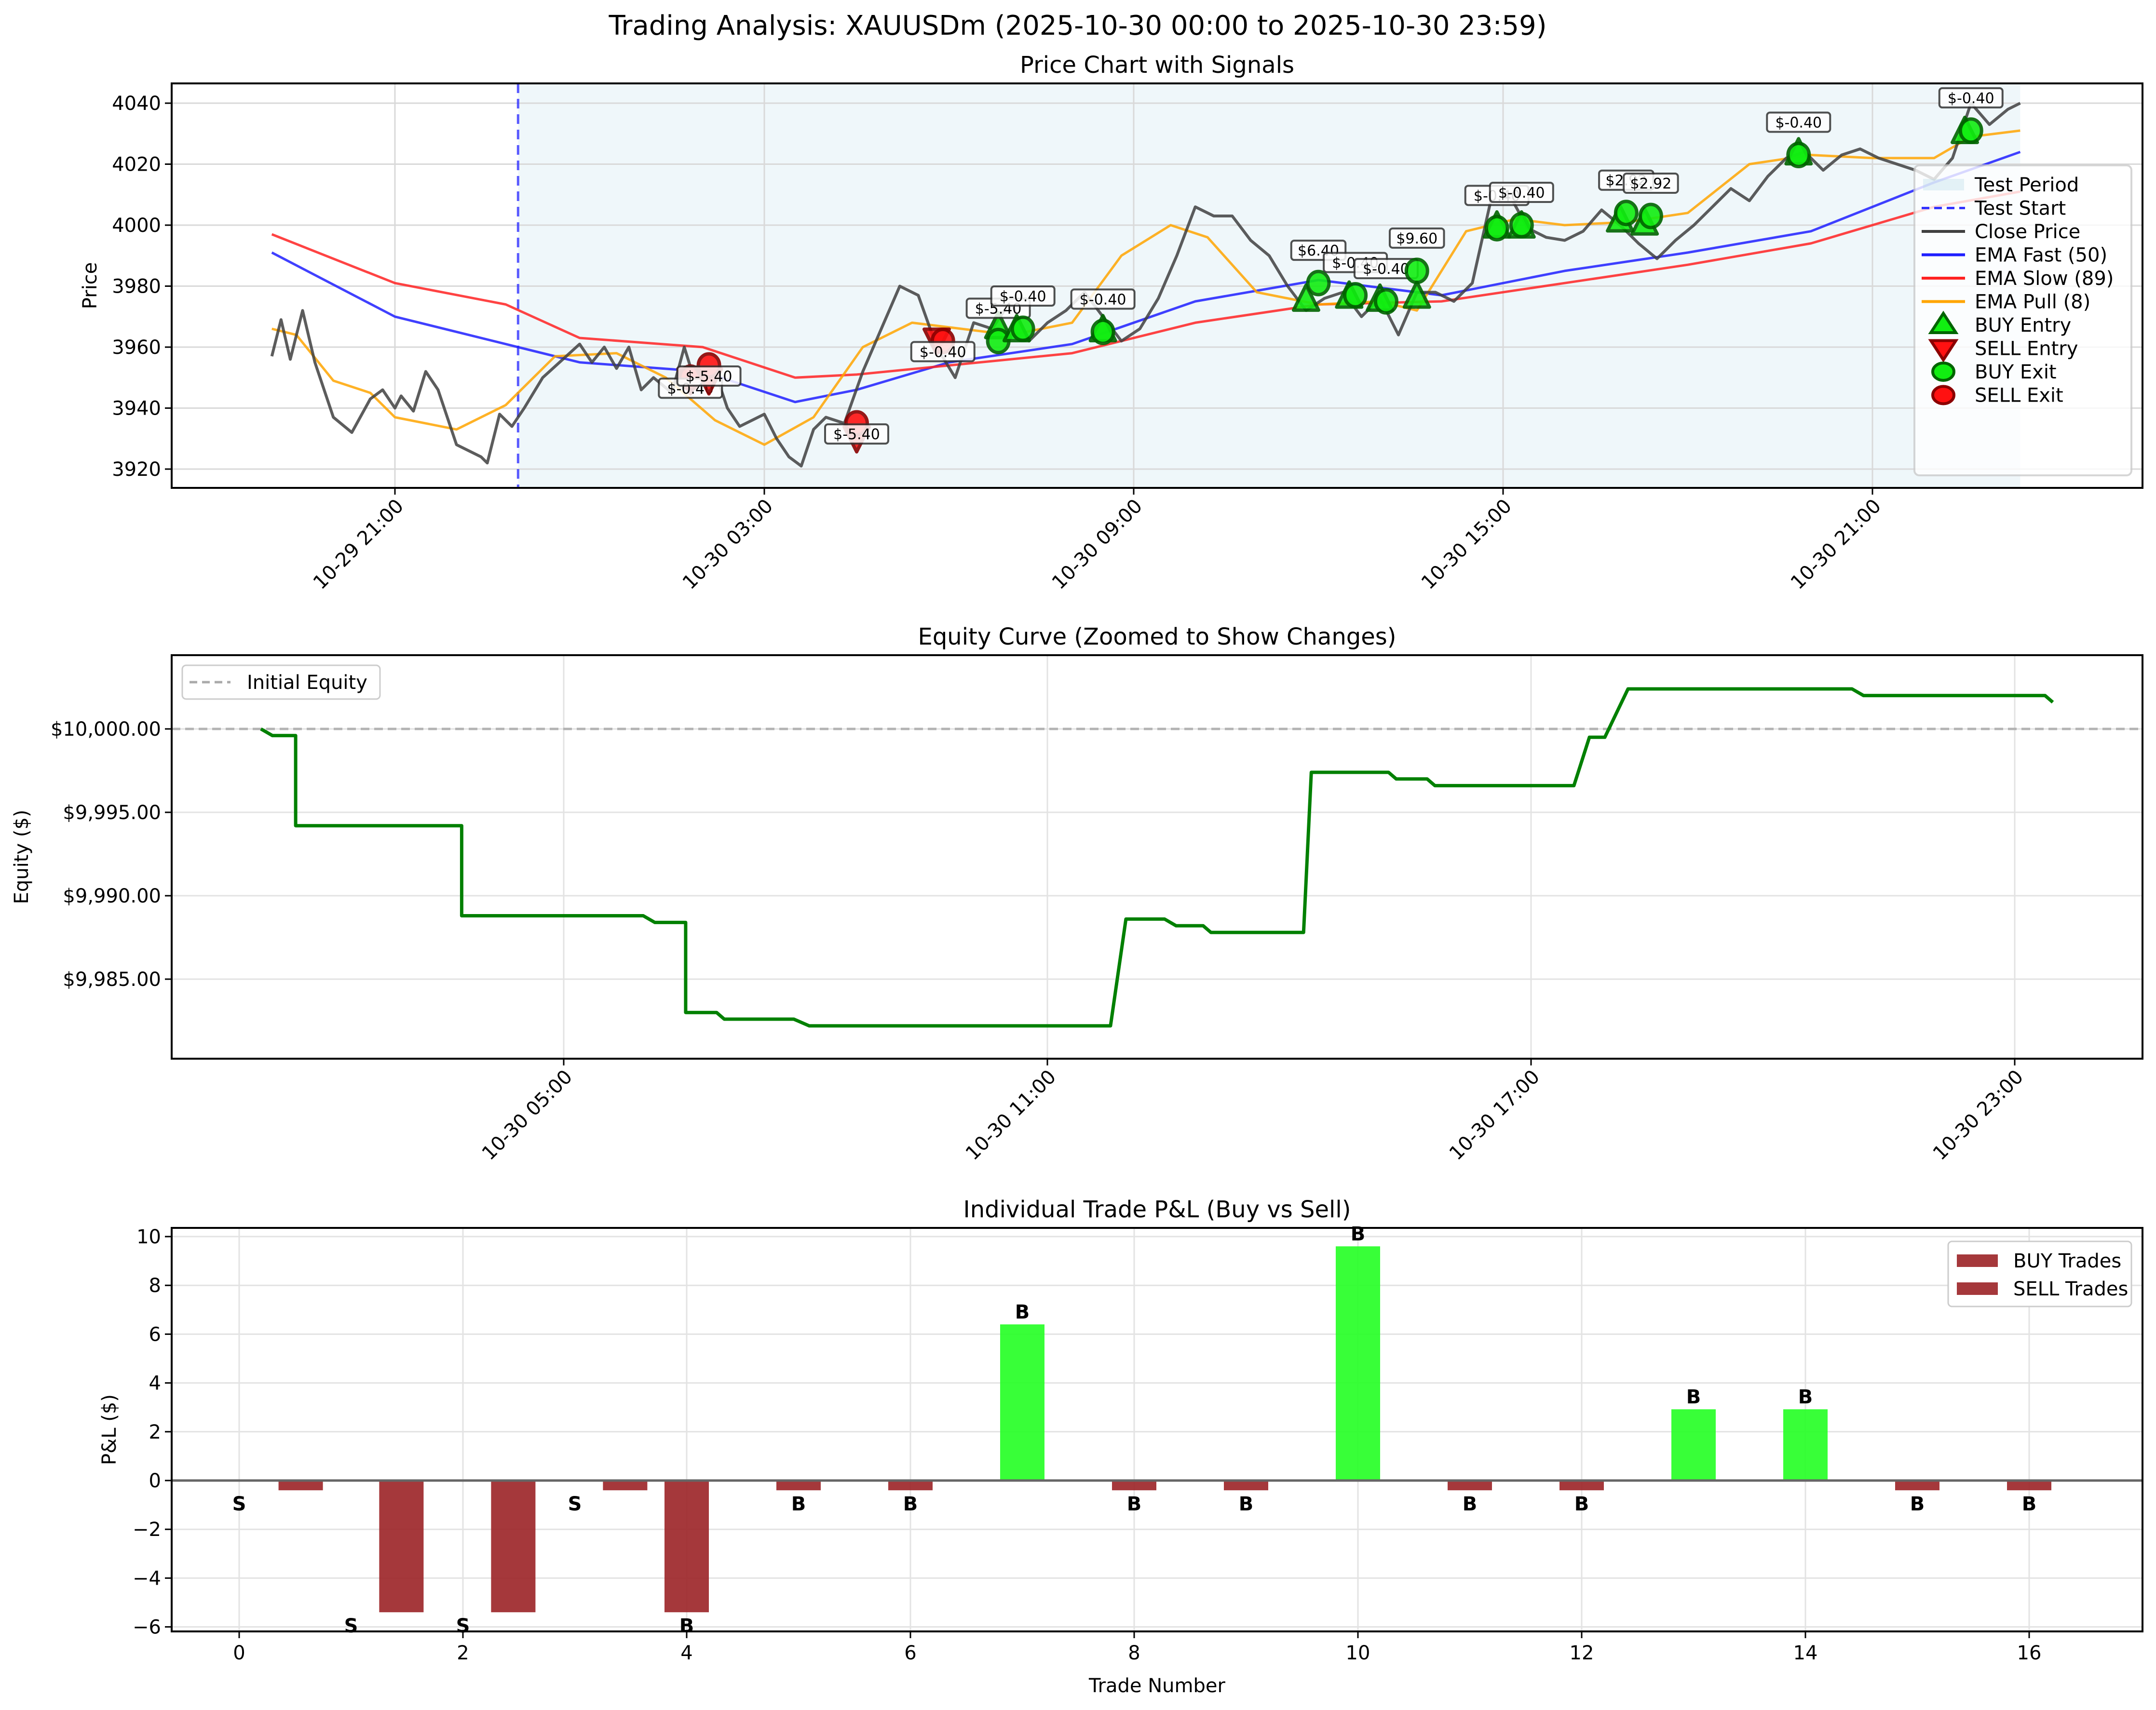 The image size is (2156, 1710). I want to click on x-tick-label: 10-30 11:00, so click(1011, 1115).